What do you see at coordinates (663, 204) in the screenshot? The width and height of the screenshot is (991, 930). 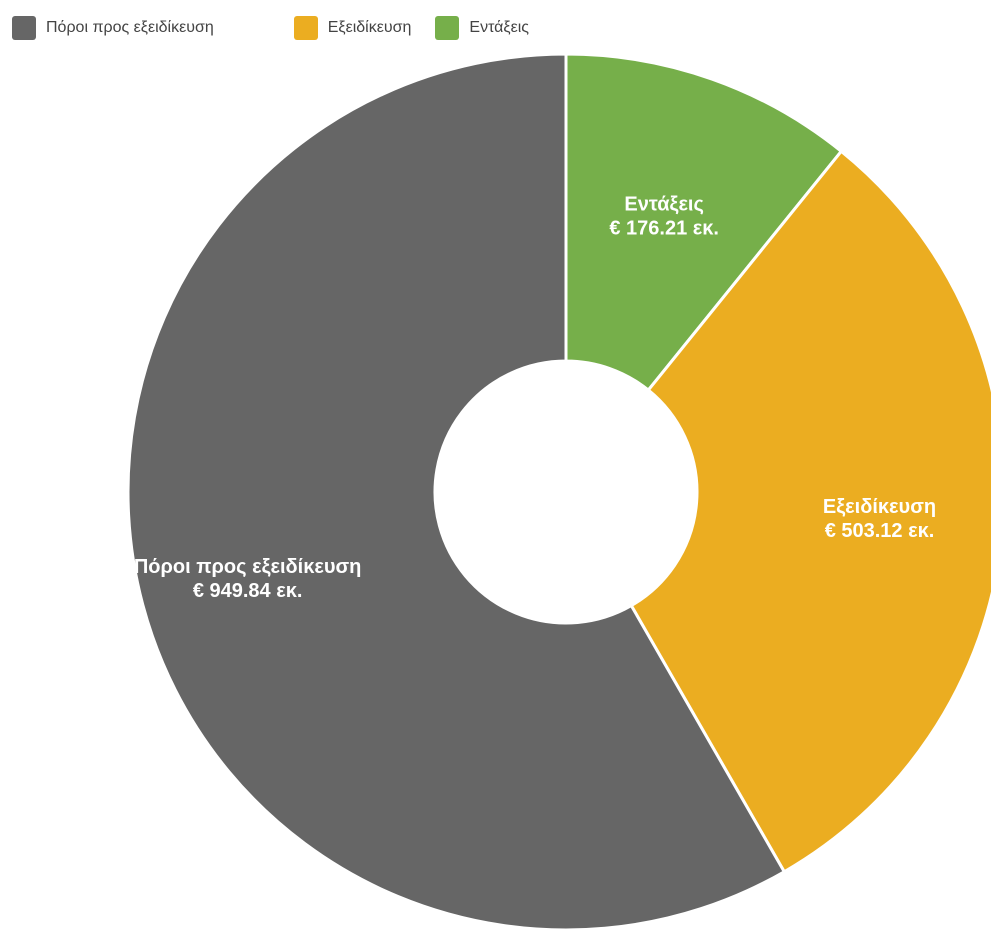 I see `slice-label-name-entaxeis: Εντάξεις` at bounding box center [663, 204].